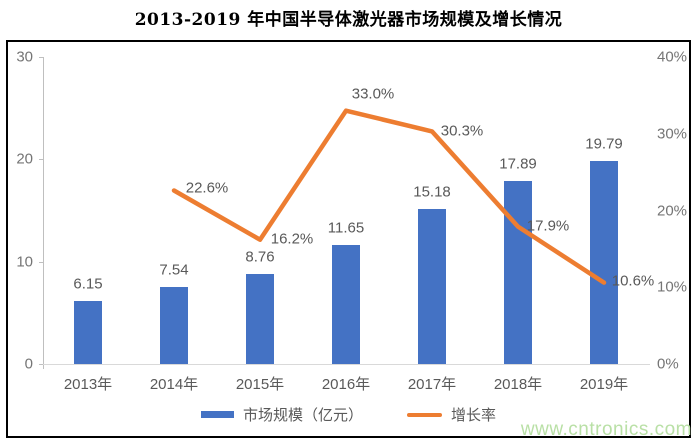 Image resolution: width=697 pixels, height=447 pixels. I want to click on left-axis-tick-label: 30, so click(24, 57).